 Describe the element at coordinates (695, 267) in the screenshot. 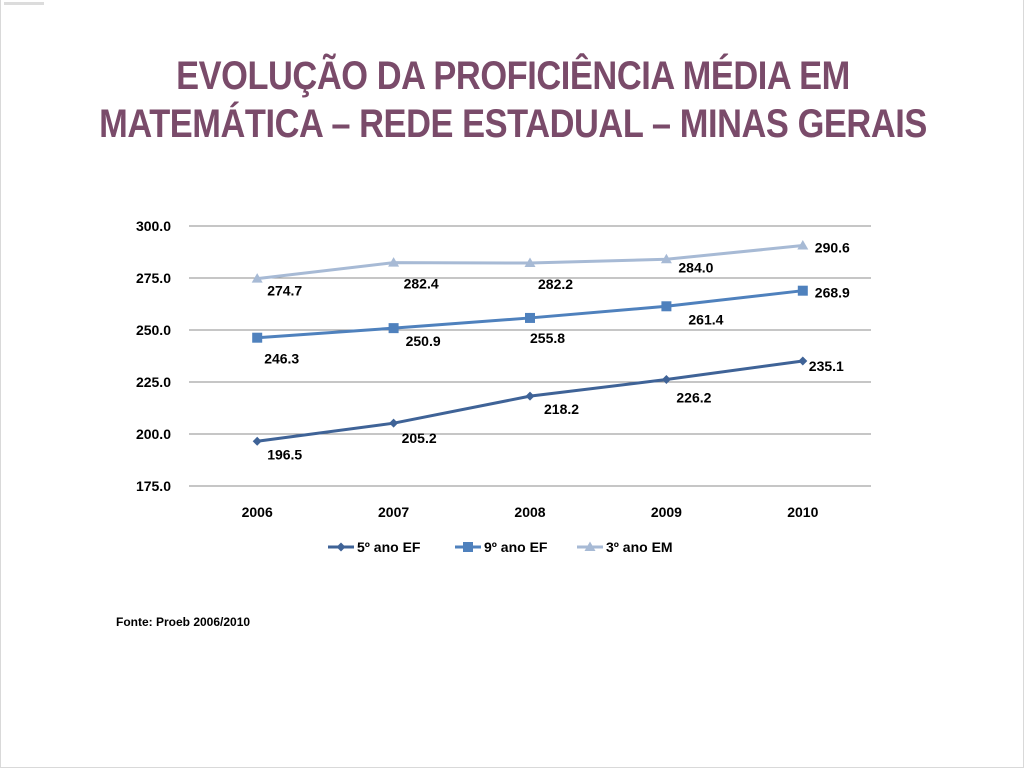

I see `data-label: 284.0` at that location.